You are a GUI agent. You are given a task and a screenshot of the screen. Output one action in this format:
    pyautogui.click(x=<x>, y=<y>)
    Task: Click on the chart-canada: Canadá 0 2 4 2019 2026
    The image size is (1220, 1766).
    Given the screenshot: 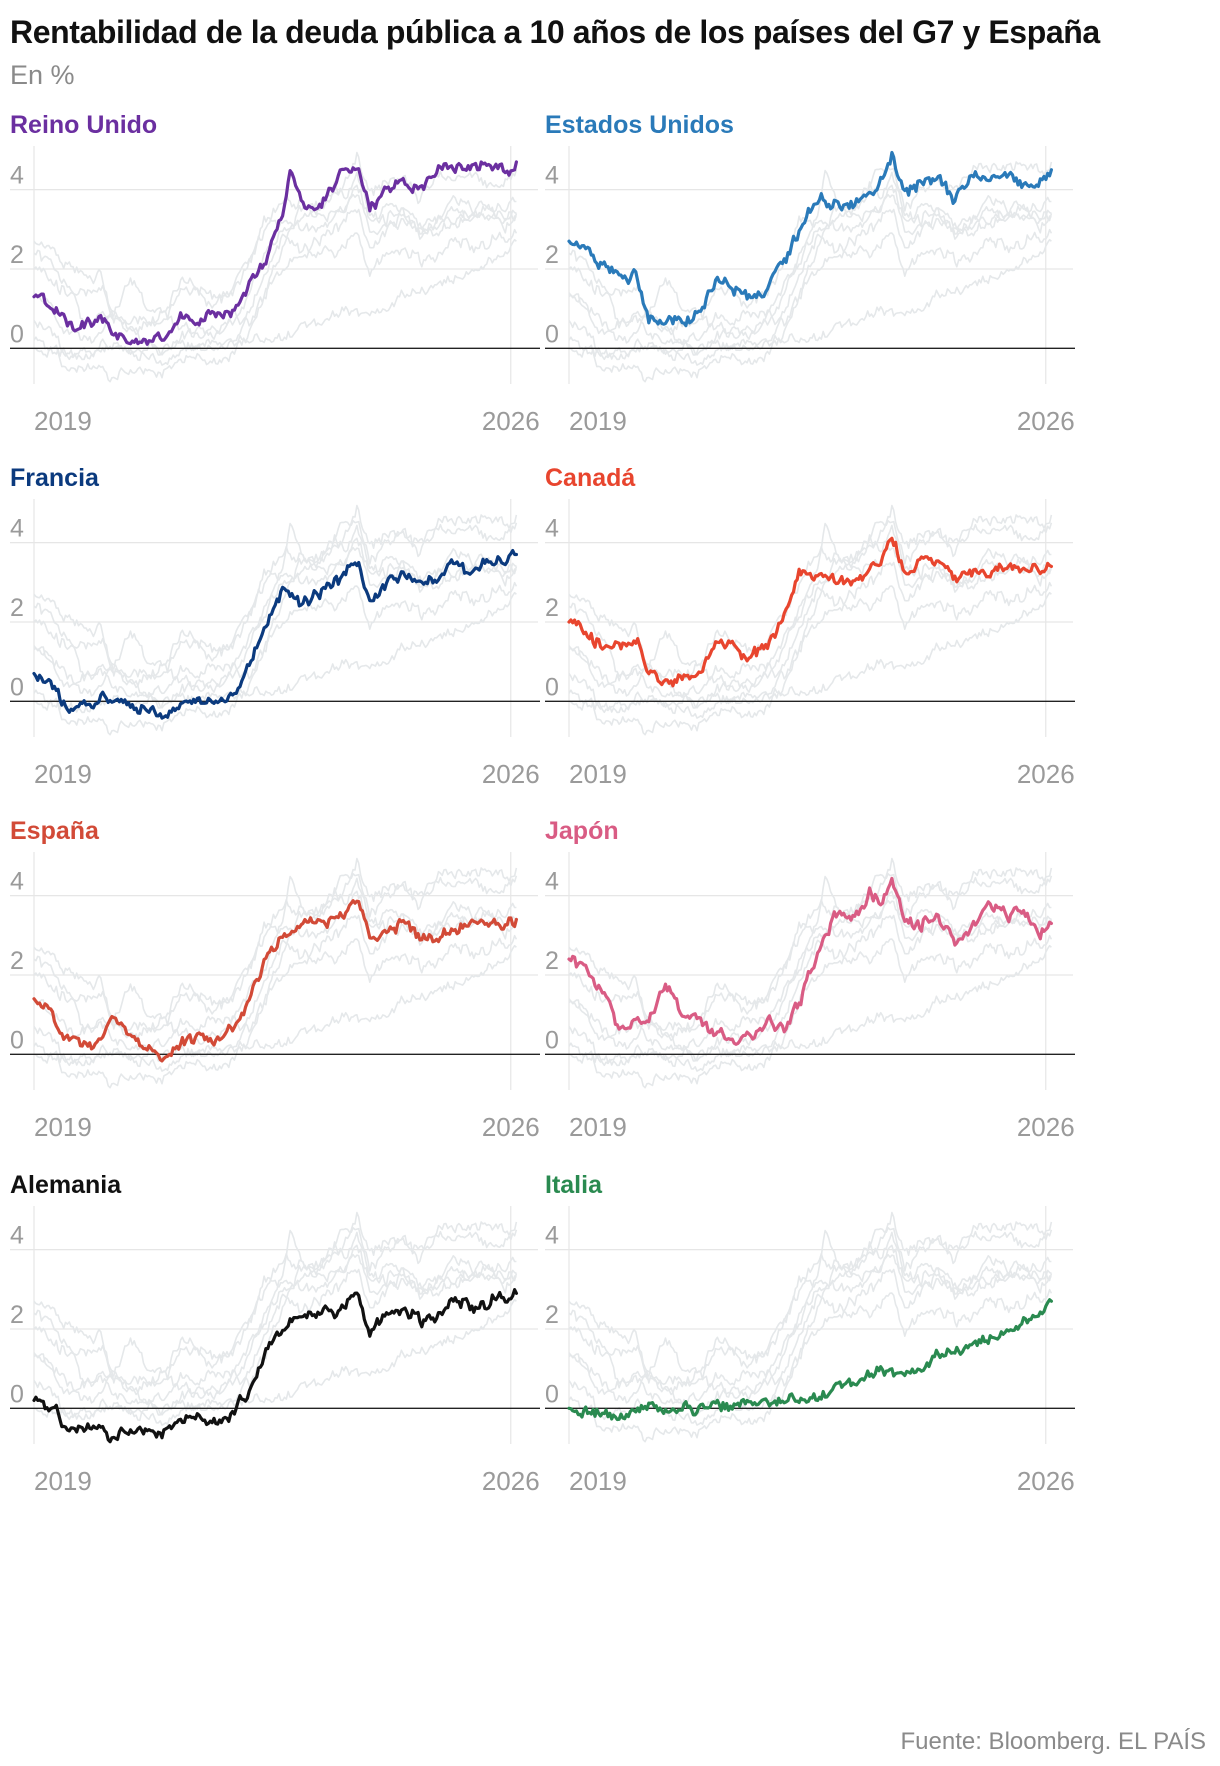 What is the action you would take?
    pyautogui.click(x=810, y=626)
    